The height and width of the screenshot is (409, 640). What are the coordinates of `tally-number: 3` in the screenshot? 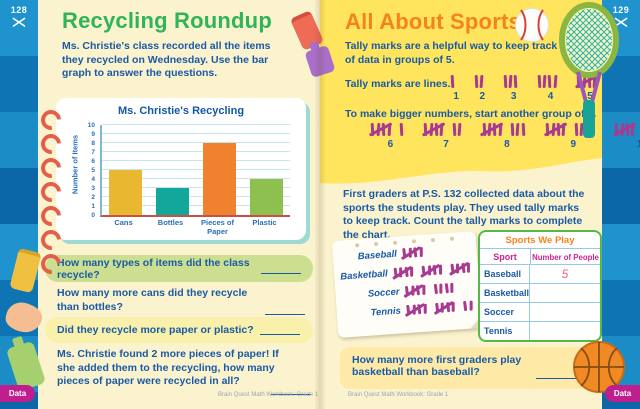 It's located at (513, 96).